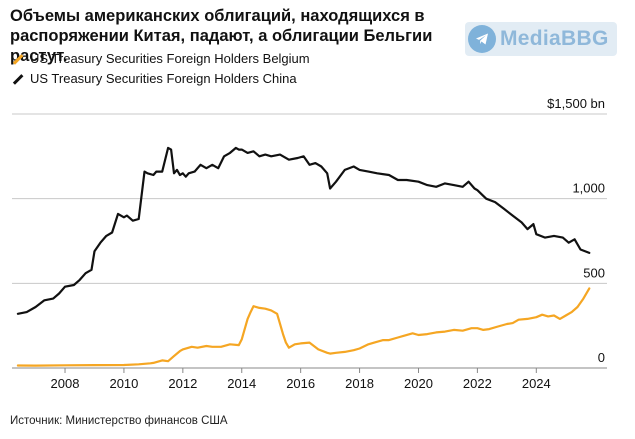 The width and height of the screenshot is (635, 439). Describe the element at coordinates (119, 421) in the screenshot. I see `source-note: Источник: Министерство финансов США` at that location.